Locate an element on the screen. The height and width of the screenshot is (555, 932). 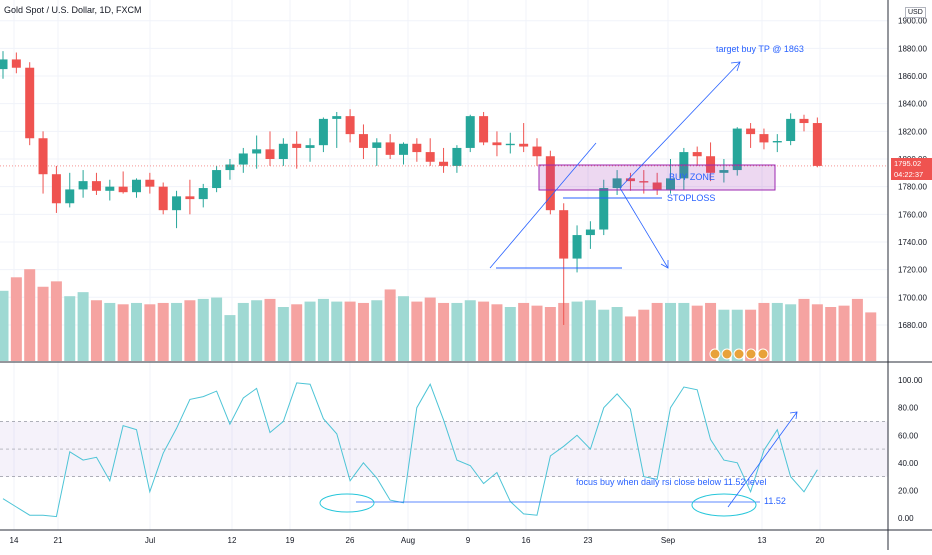
price-tick-label: 1760.00 is located at coordinates (912, 214).